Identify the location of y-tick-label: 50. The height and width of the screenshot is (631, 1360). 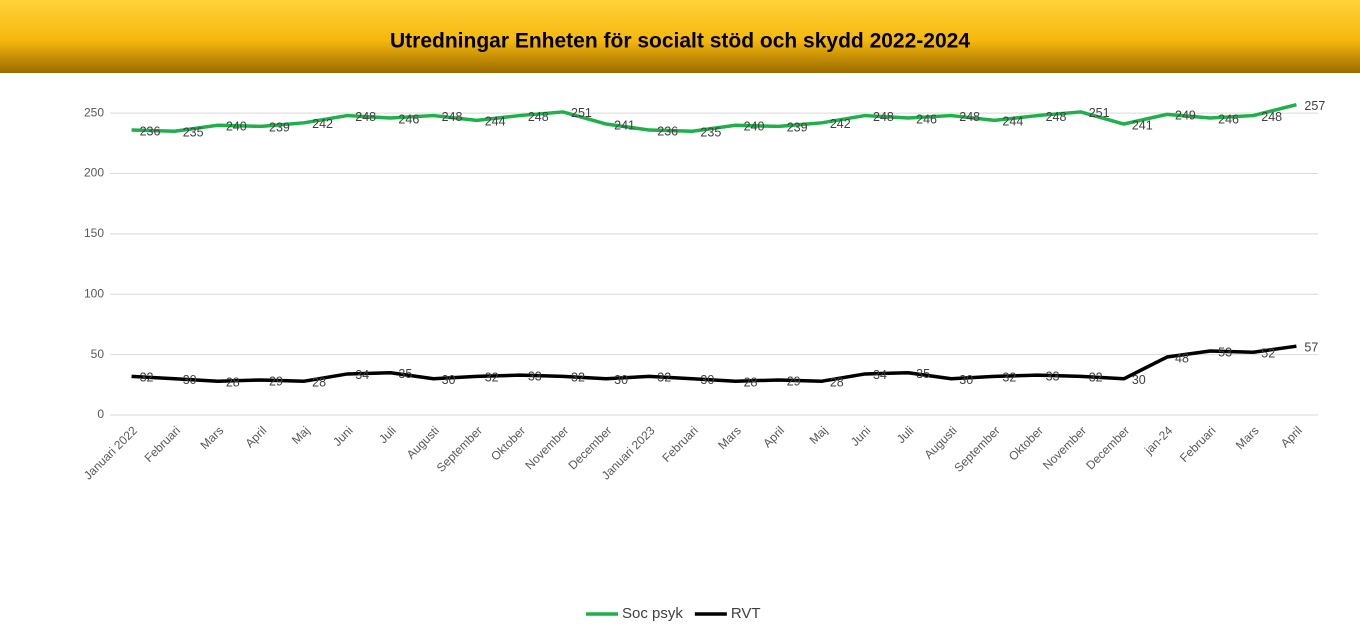
(98, 354).